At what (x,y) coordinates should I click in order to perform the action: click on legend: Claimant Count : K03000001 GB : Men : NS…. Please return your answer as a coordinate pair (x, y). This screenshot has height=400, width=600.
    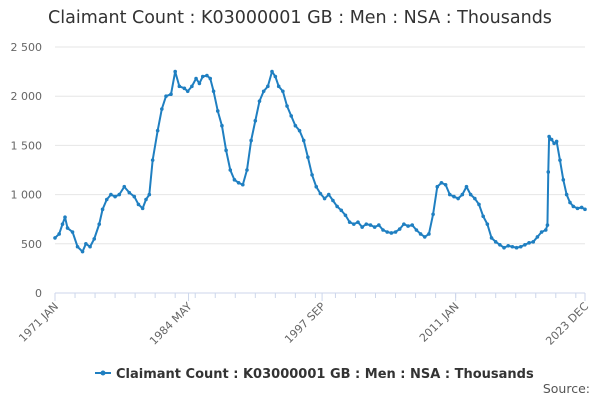
    Looking at the image, I should click on (314, 374).